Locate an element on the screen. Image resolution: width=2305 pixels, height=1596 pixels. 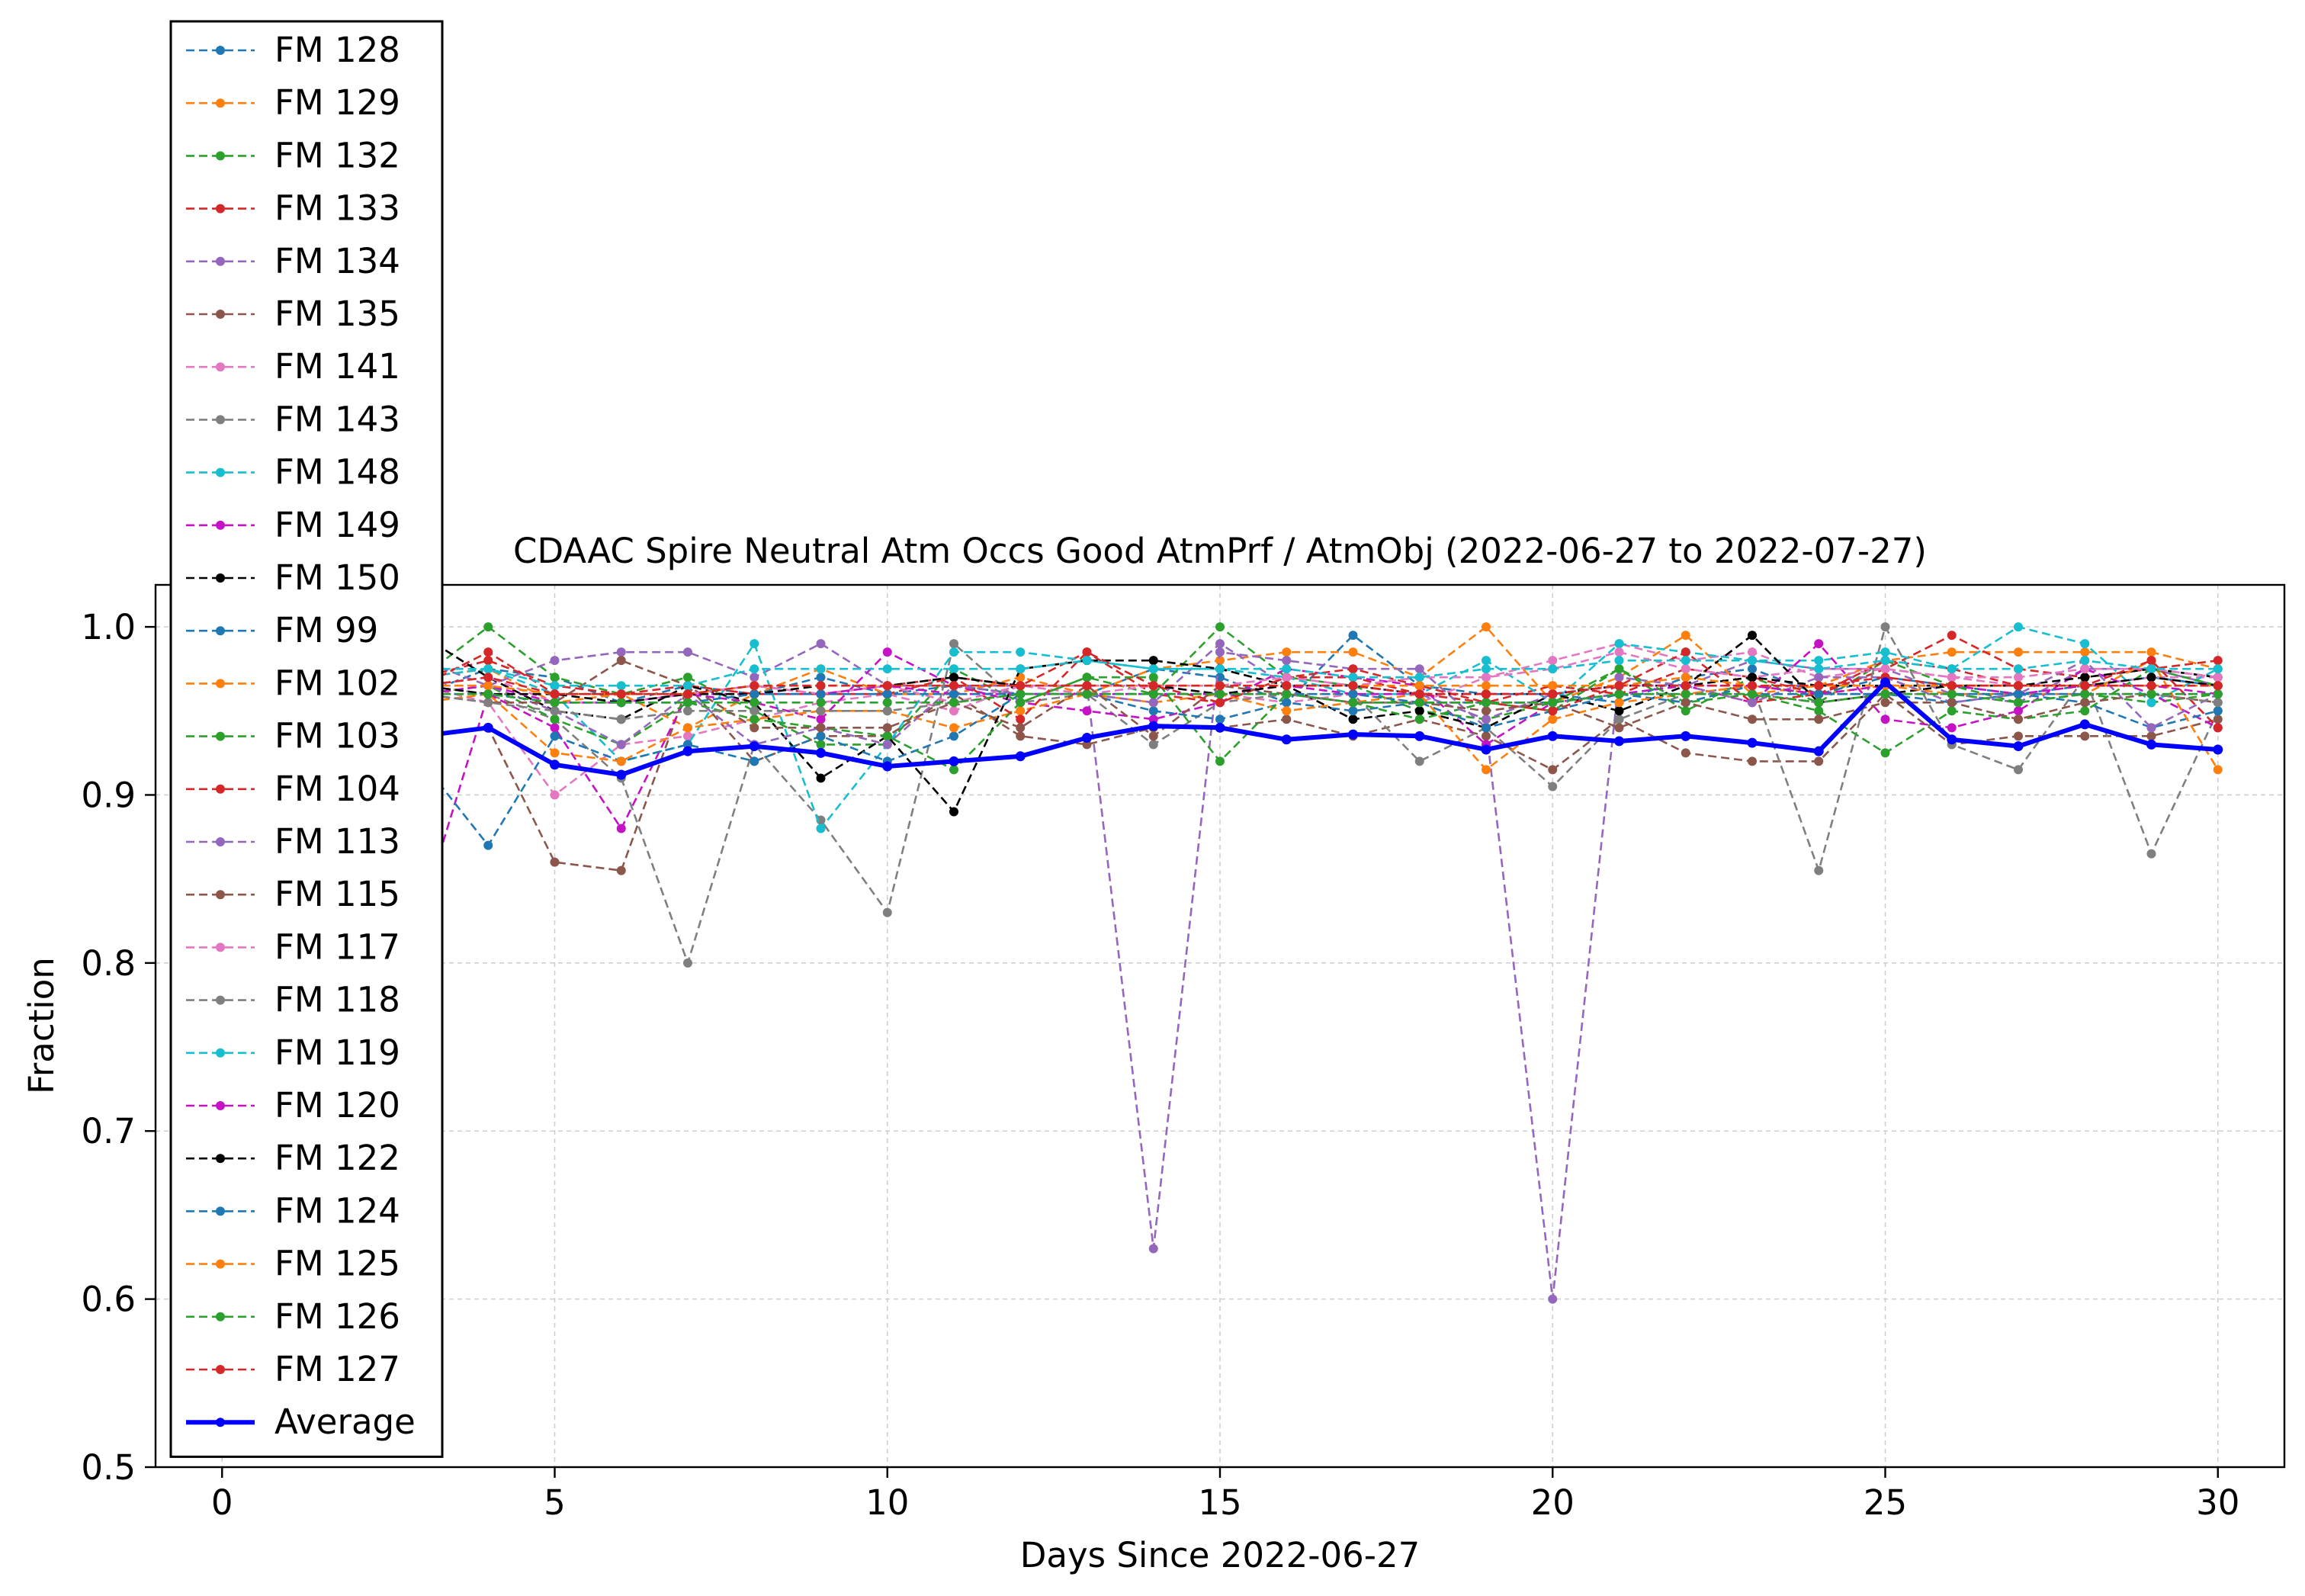
legend-item: FM 120 is located at coordinates (293, 1105).